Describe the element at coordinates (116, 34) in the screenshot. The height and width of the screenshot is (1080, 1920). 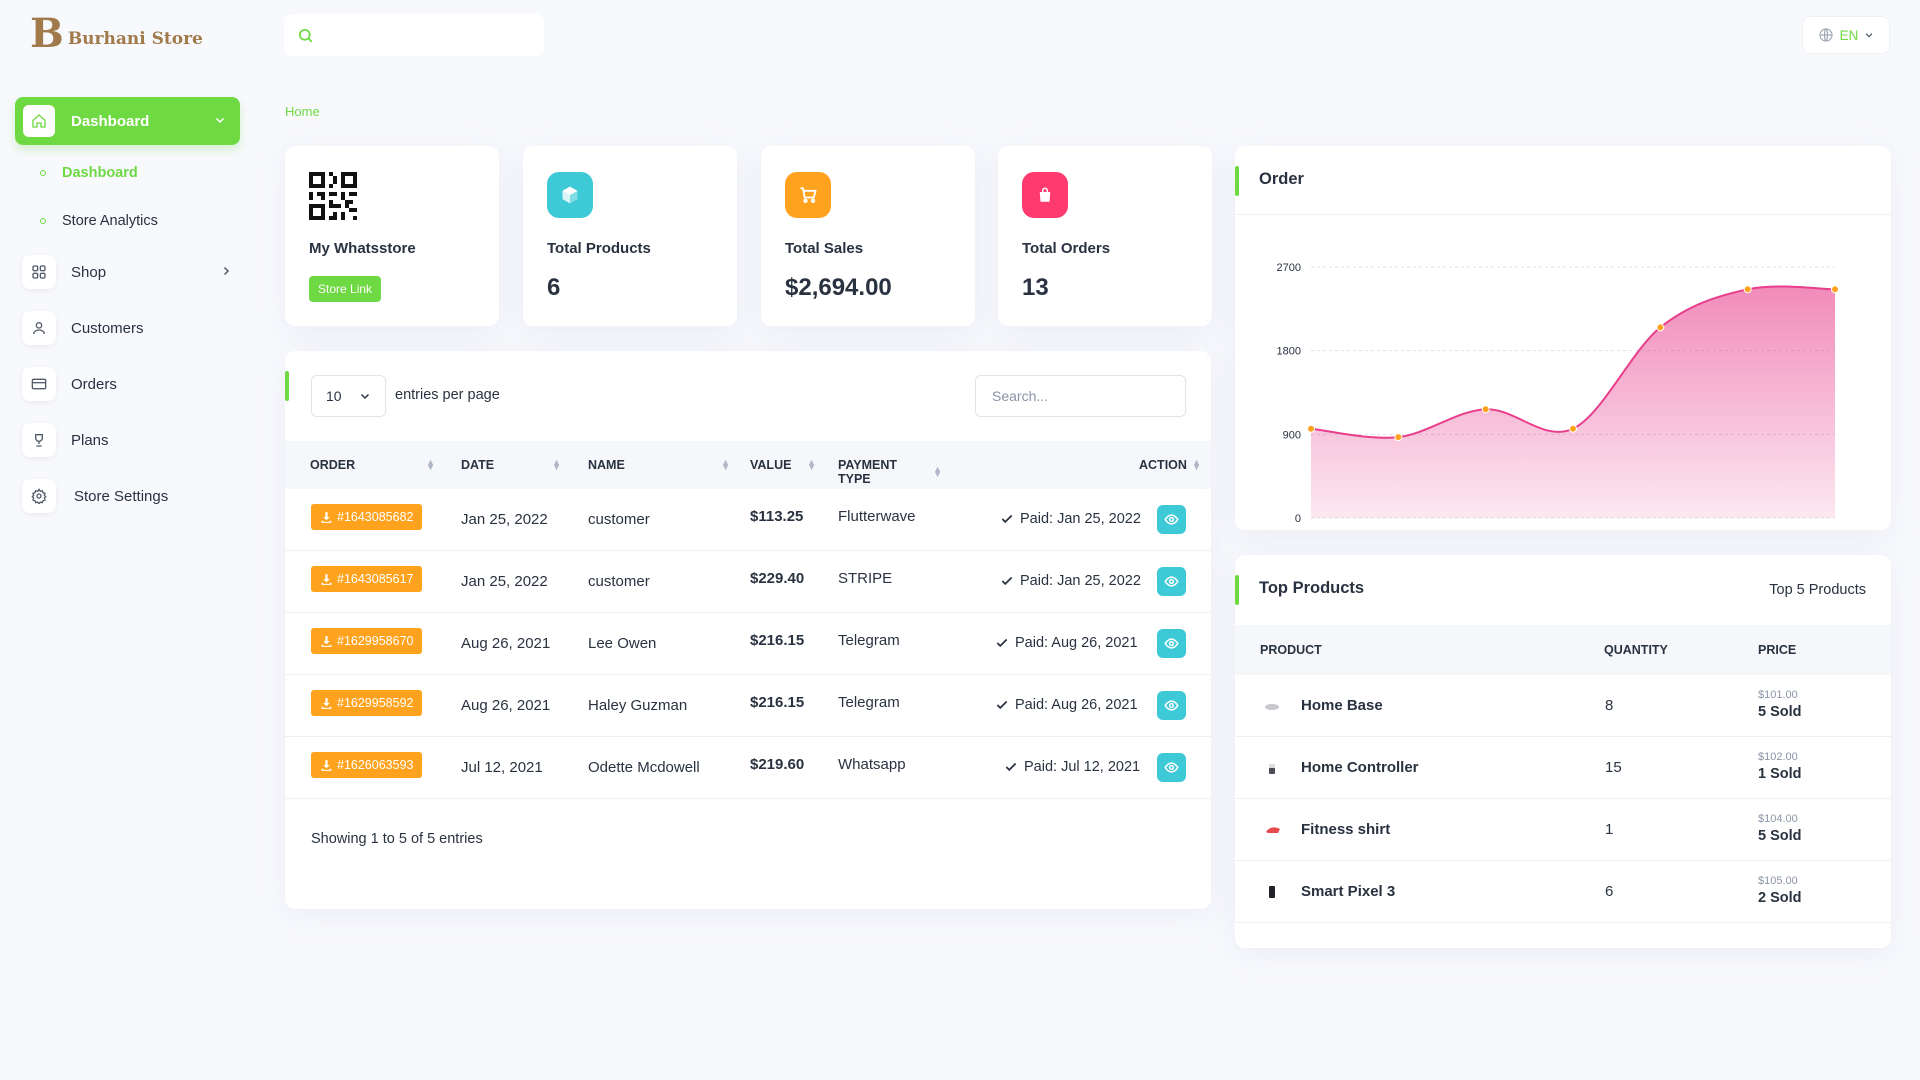
I see `brand-logo: B Burhani Store` at that location.